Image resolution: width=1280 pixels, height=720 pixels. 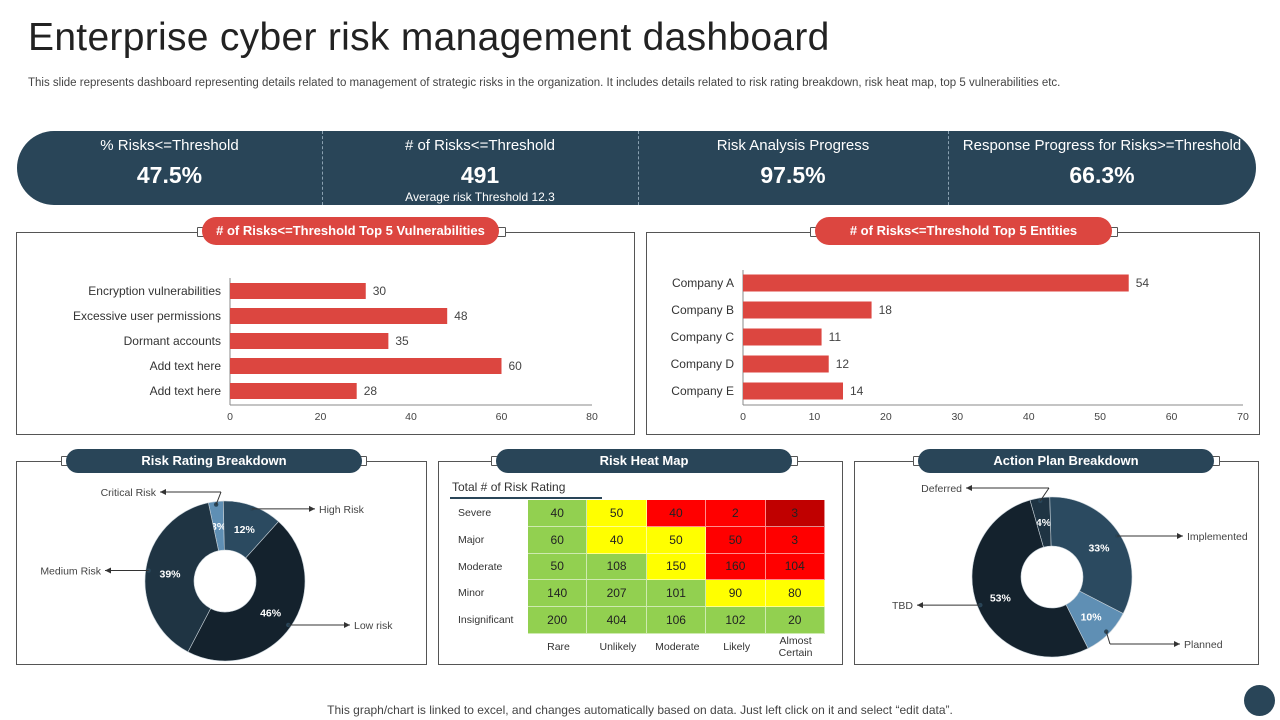 What do you see at coordinates (169, 145) in the screenshot?
I see `kpi-label: % Risks<=Threshold` at bounding box center [169, 145].